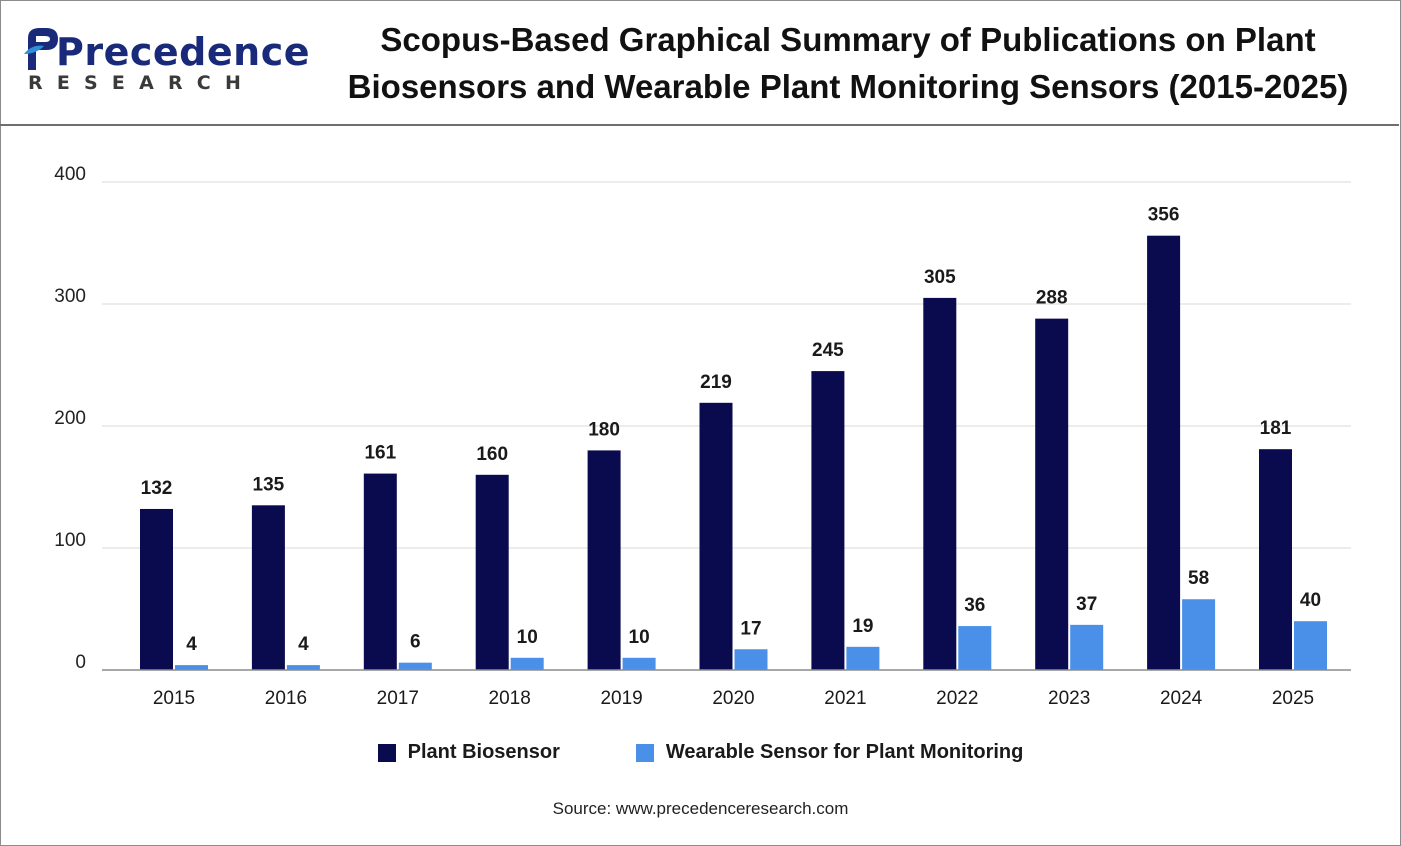 This screenshot has width=1401, height=846. What do you see at coordinates (70, 540) in the screenshot?
I see `y-tick-label: 100` at bounding box center [70, 540].